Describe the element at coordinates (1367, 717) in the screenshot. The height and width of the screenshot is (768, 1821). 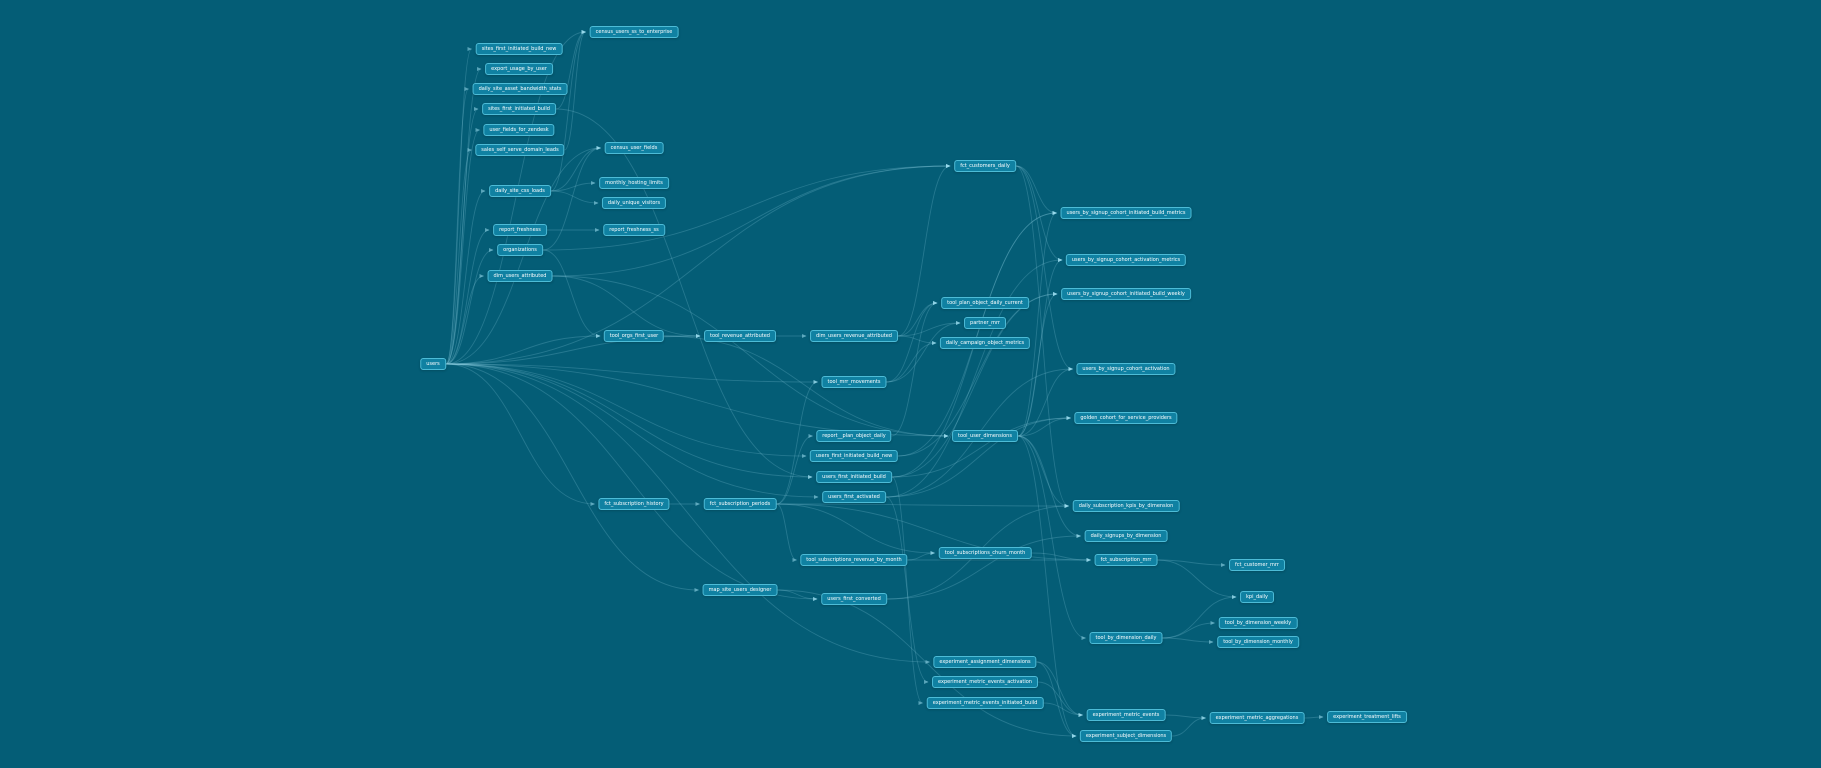
I see `graph-node-experiment_treatment_lifts: experiment_treatment_lifts` at that location.